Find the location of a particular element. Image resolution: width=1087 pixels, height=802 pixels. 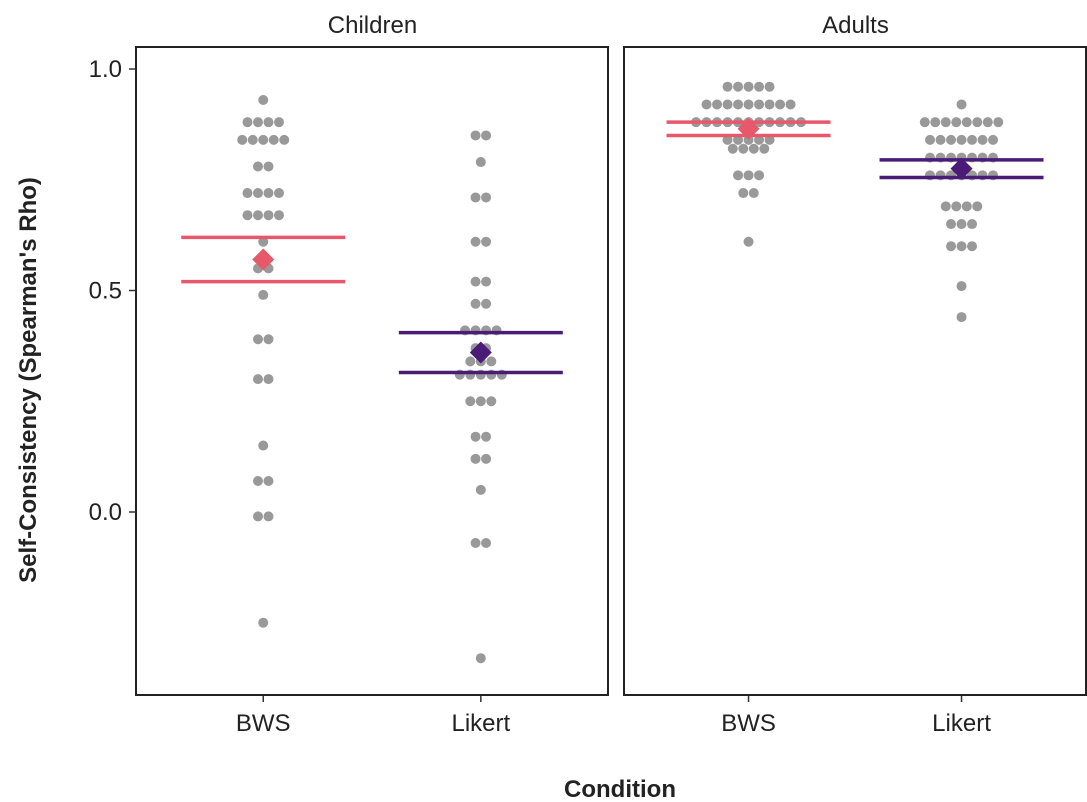

y-axis-title: Self-Consistency (Spearman's Rho) is located at coordinates (28, 380).